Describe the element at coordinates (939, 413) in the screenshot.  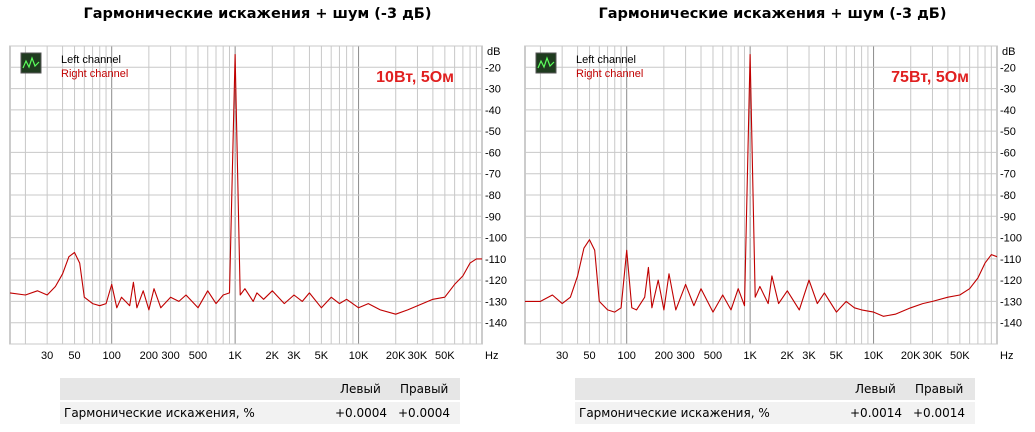
I see `right-value: +0.0014` at that location.